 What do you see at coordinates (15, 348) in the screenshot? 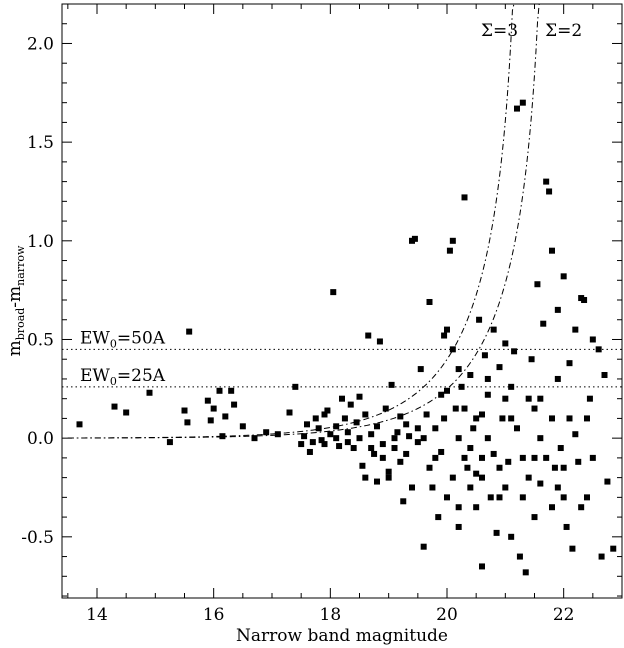
I see `y-axis-label-base: m` at bounding box center [15, 348].